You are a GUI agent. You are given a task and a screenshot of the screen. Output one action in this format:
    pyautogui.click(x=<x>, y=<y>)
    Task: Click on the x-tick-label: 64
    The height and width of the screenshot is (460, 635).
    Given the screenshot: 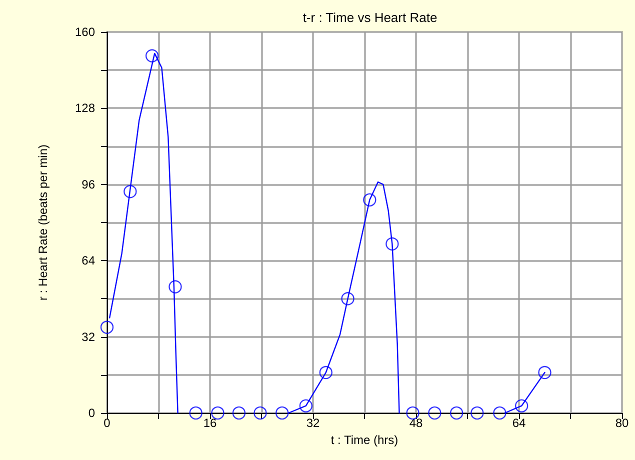 What is the action you would take?
    pyautogui.click(x=519, y=423)
    